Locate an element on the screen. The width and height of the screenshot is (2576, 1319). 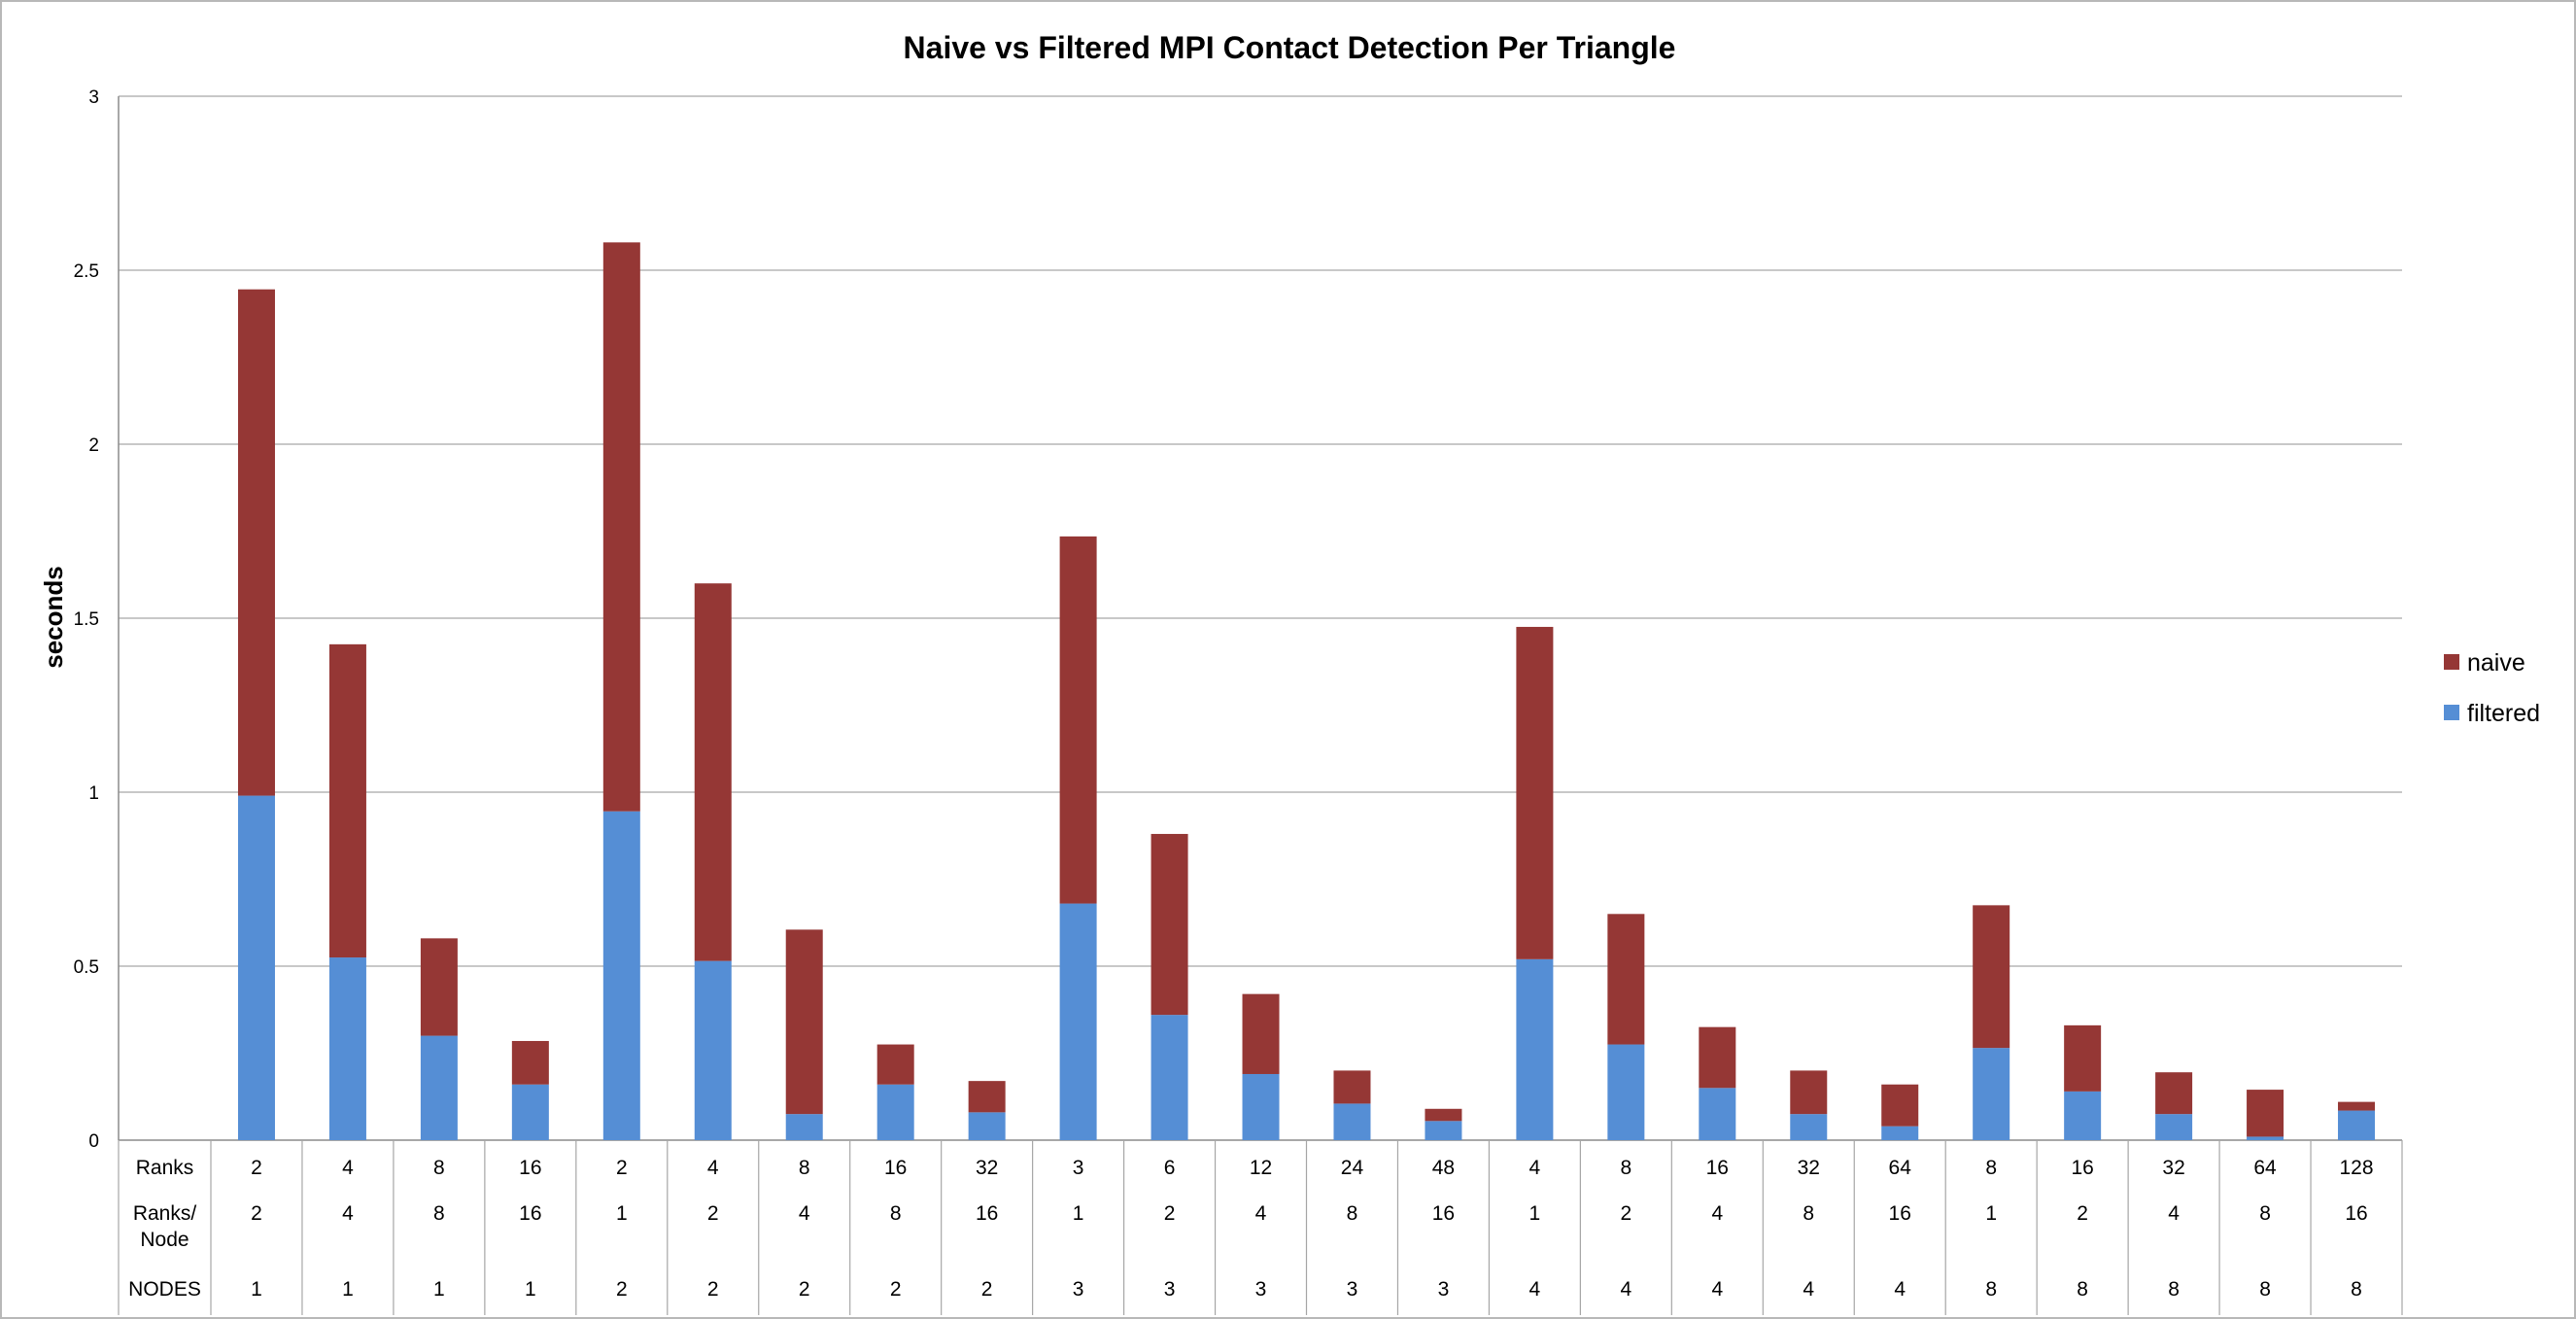
y-axis-title: seconds is located at coordinates (53, 617).